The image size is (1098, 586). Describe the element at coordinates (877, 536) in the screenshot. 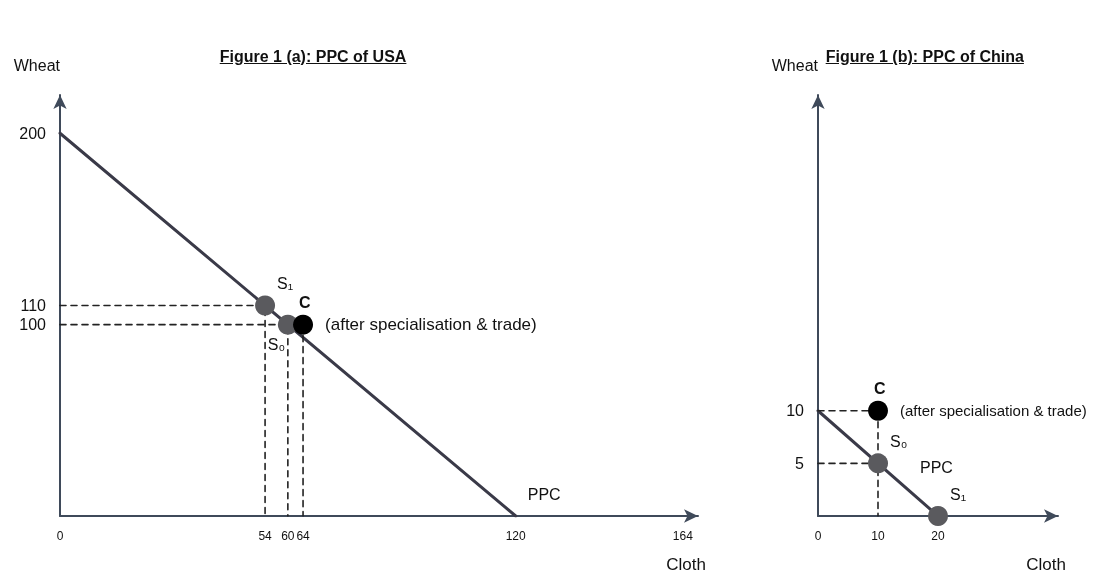

I see `x-tick-label: 10` at that location.